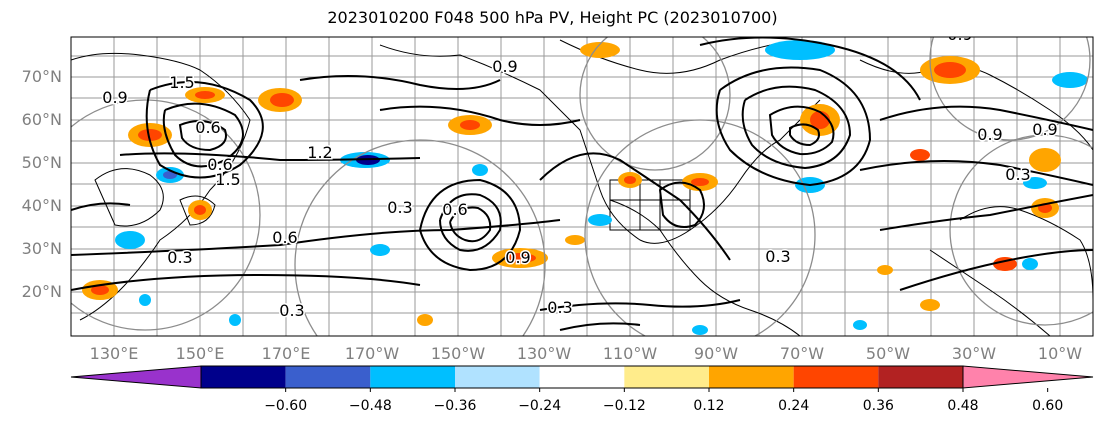 Image resolution: width=1105 pixels, height=429 pixels. What do you see at coordinates (458, 353) in the screenshot?
I see `lon-tick-label: 150°W` at bounding box center [458, 353].